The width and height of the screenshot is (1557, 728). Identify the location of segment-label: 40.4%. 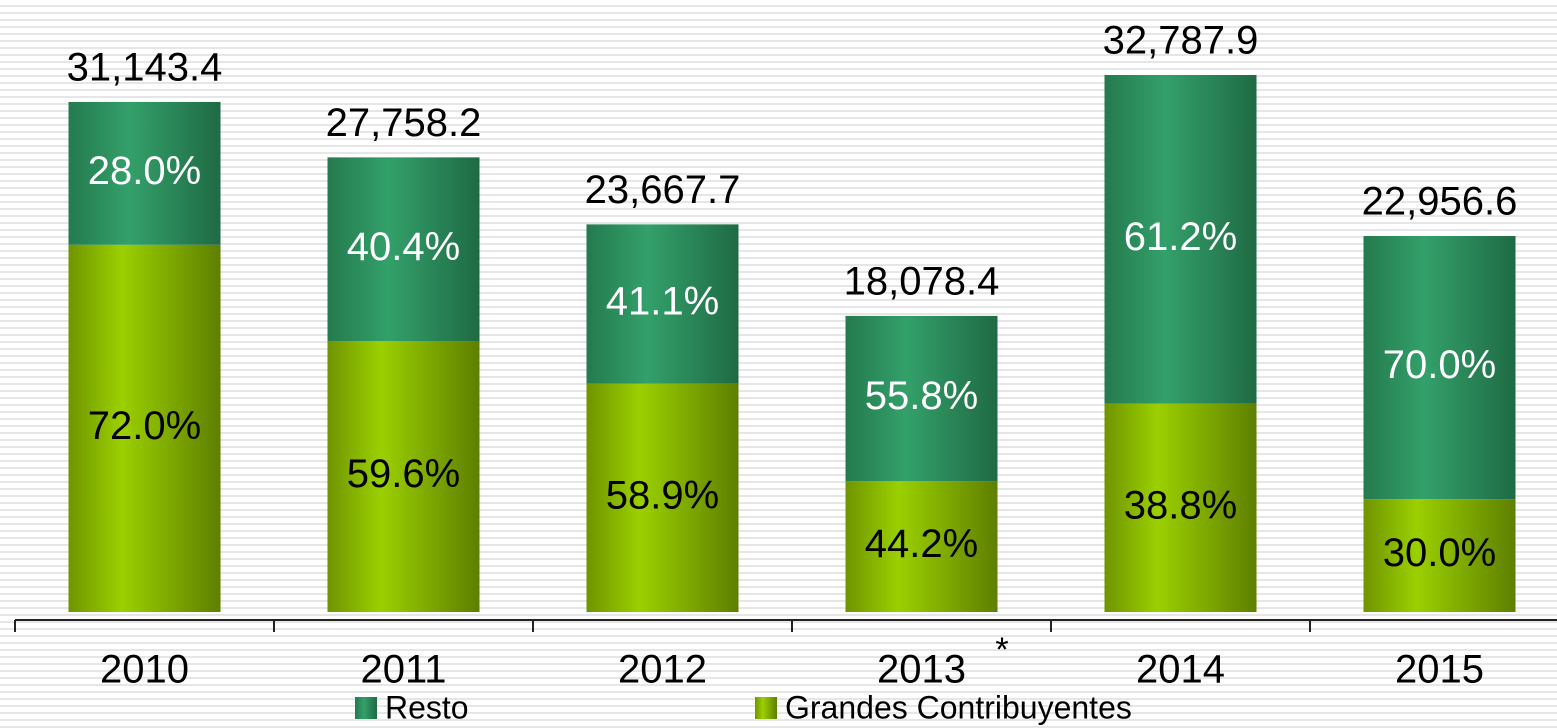
(403, 247).